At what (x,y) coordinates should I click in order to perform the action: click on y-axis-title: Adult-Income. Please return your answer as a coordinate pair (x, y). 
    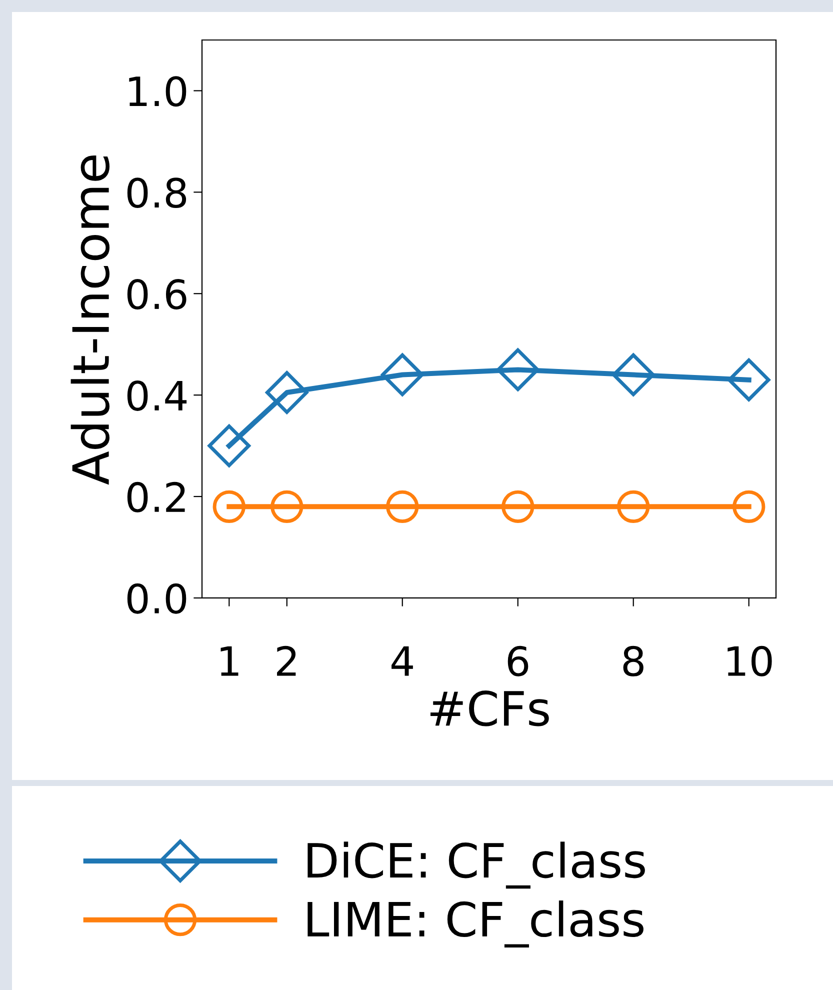
    Looking at the image, I should click on (90, 320).